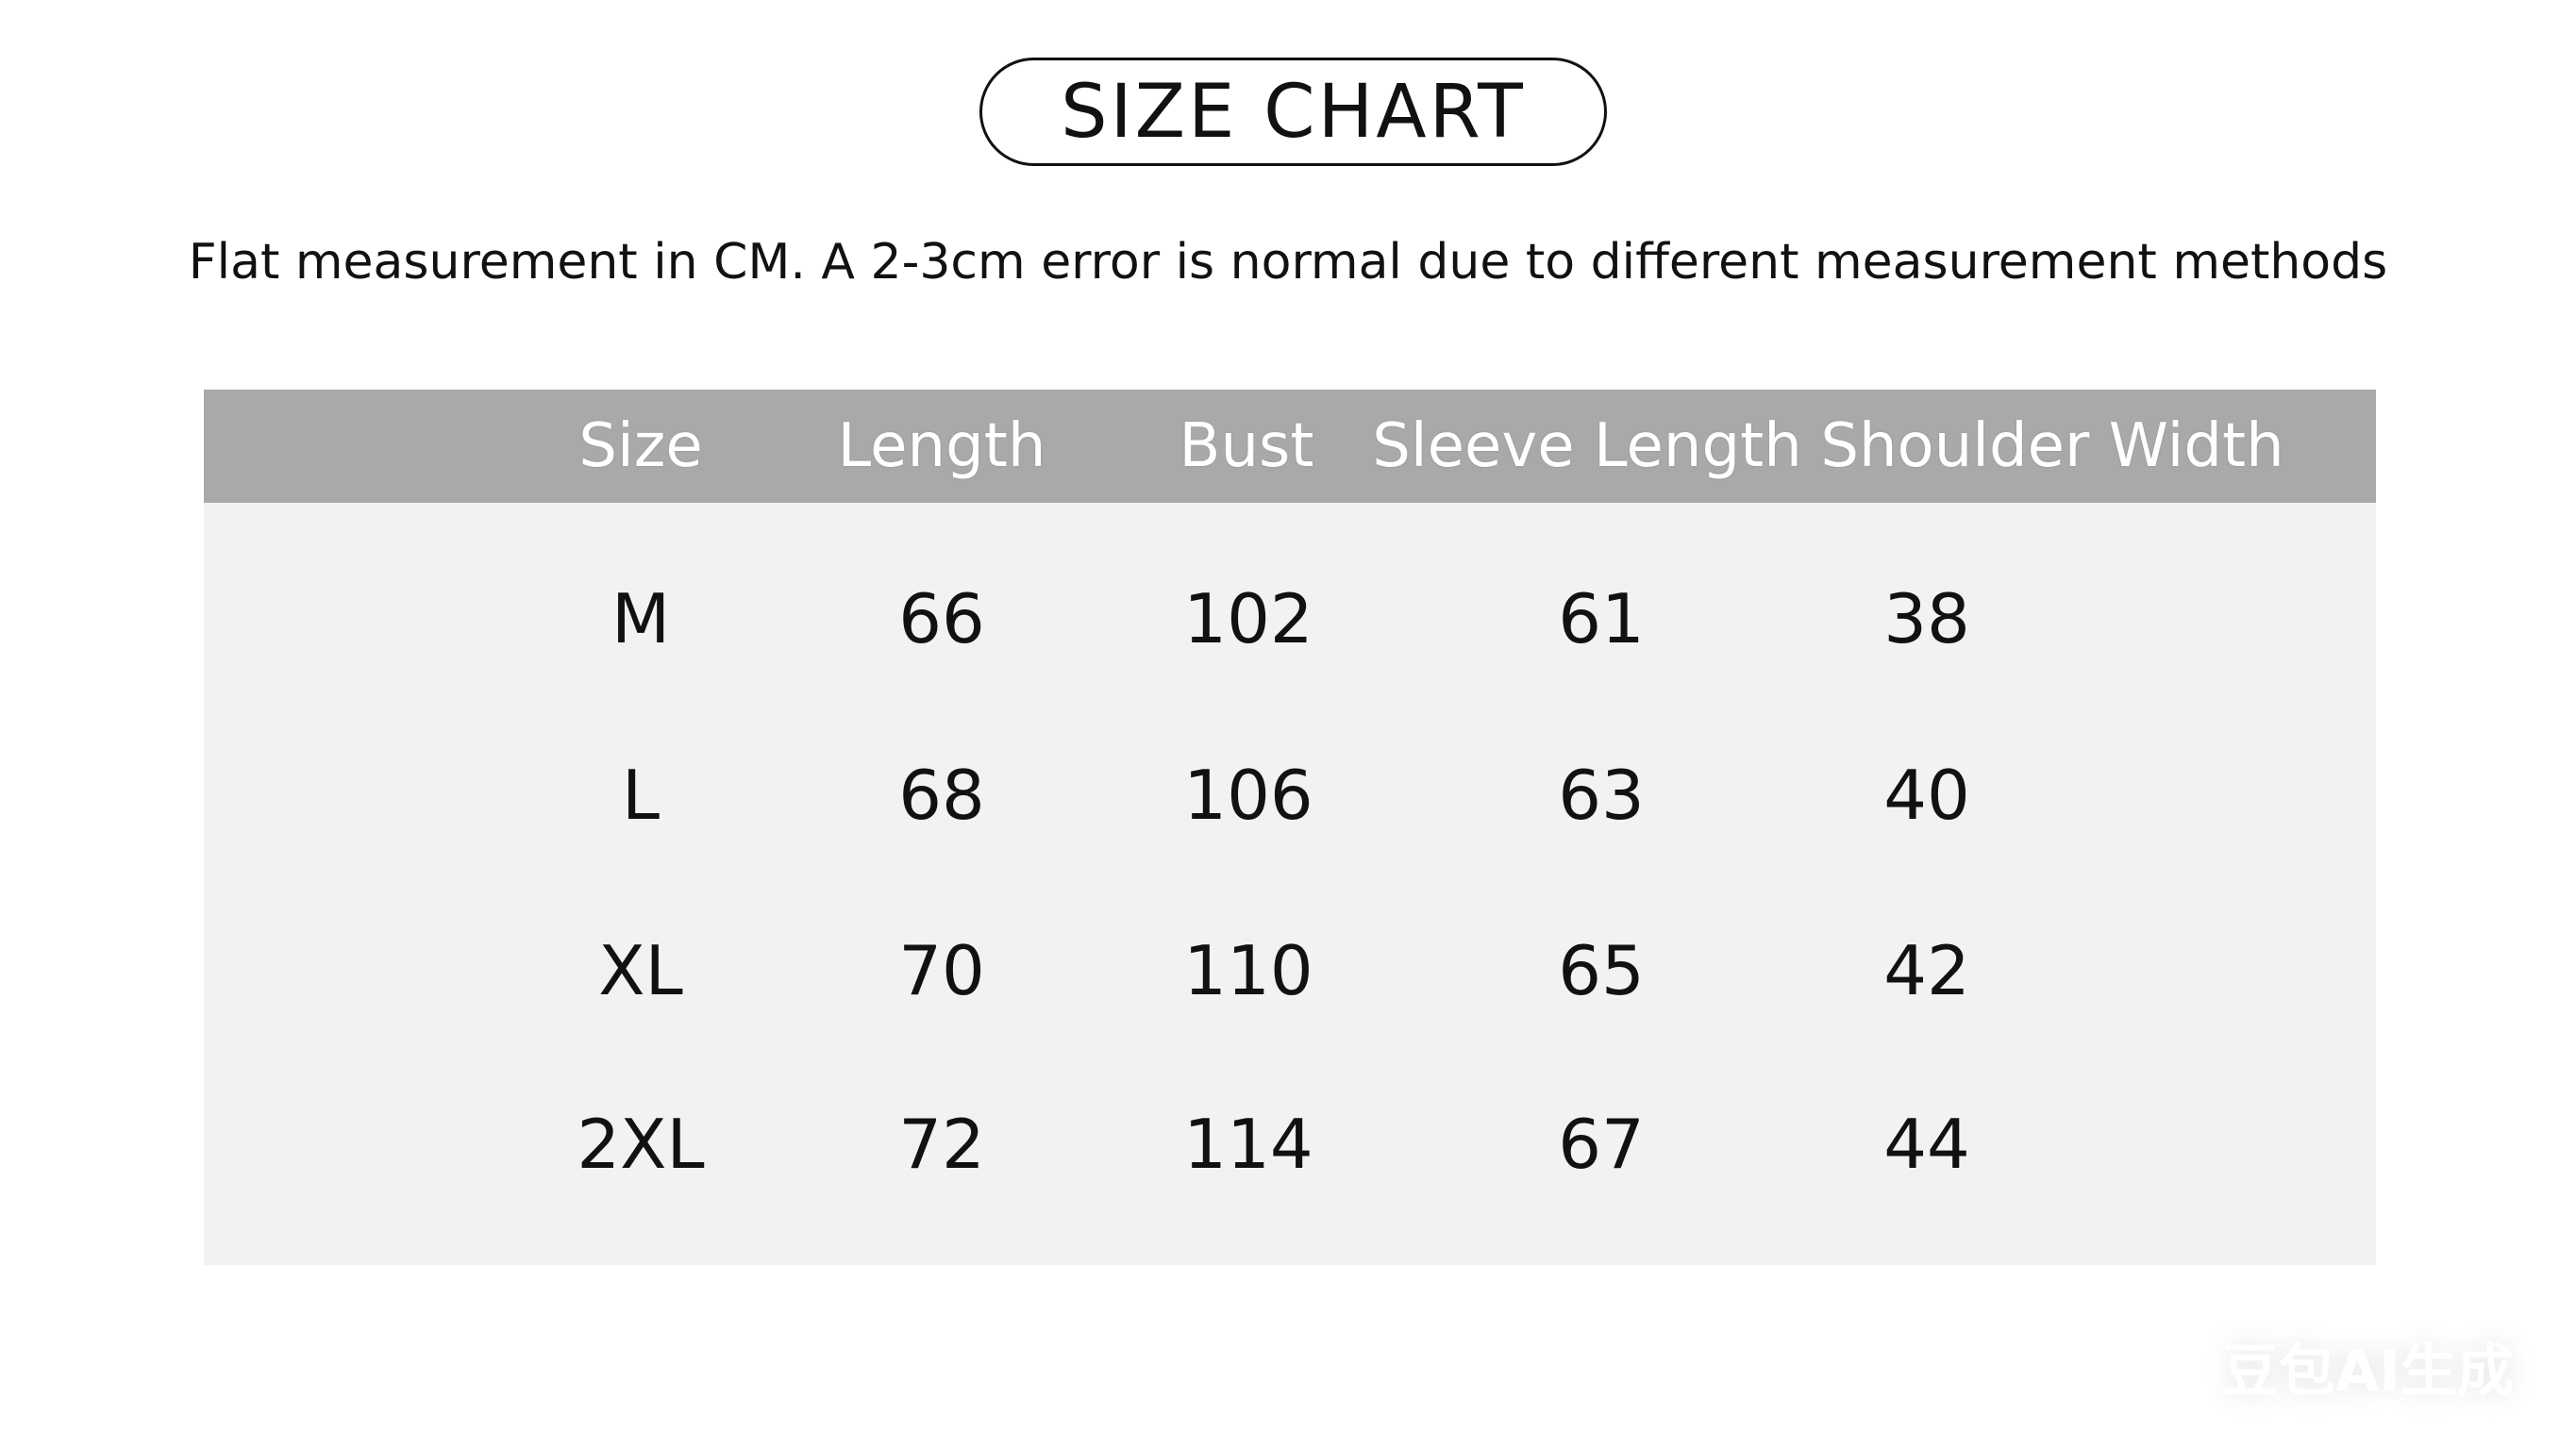 The image size is (2576, 1448). I want to click on cell-length: 72, so click(941, 1144).